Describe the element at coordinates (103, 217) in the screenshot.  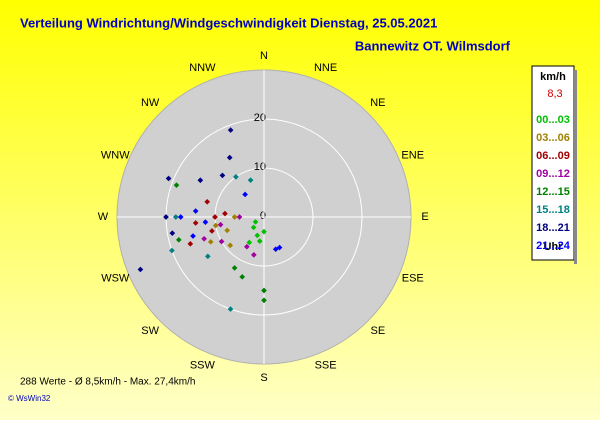
I see `direction-label: W` at that location.